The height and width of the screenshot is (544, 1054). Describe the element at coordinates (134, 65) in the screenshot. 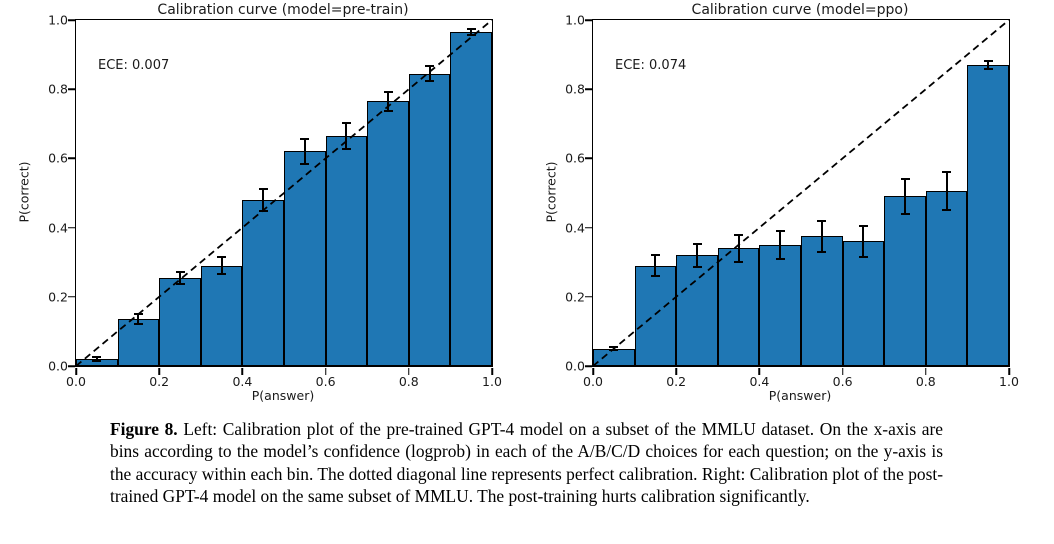

I see `ece-annotation: ECE: 0.007` at that location.